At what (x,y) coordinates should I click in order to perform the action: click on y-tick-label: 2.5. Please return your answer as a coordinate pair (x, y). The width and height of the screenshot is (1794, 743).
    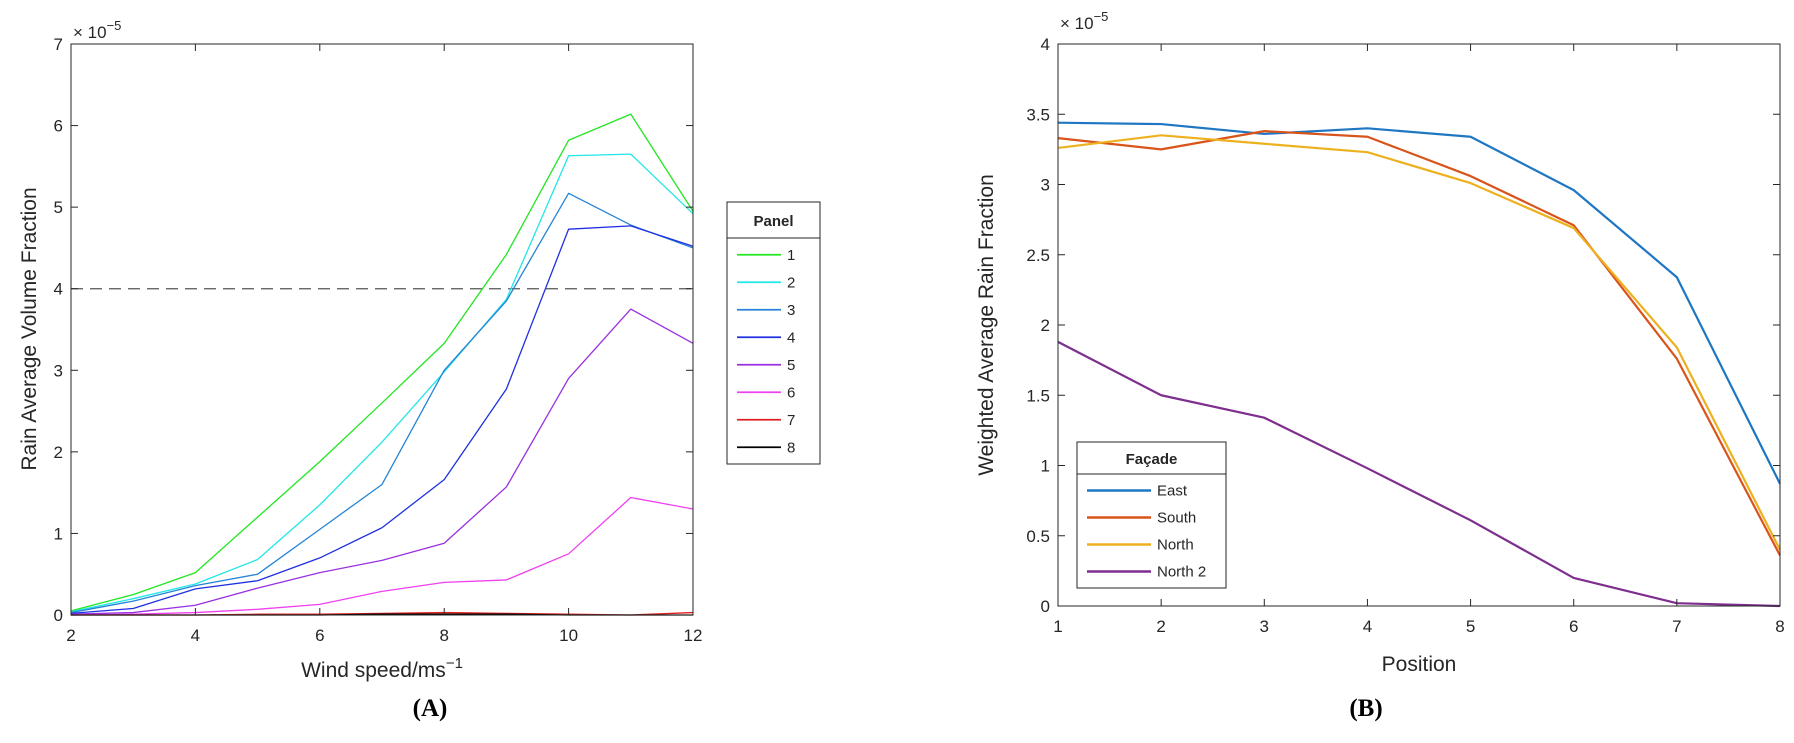
    Looking at the image, I should click on (1038, 255).